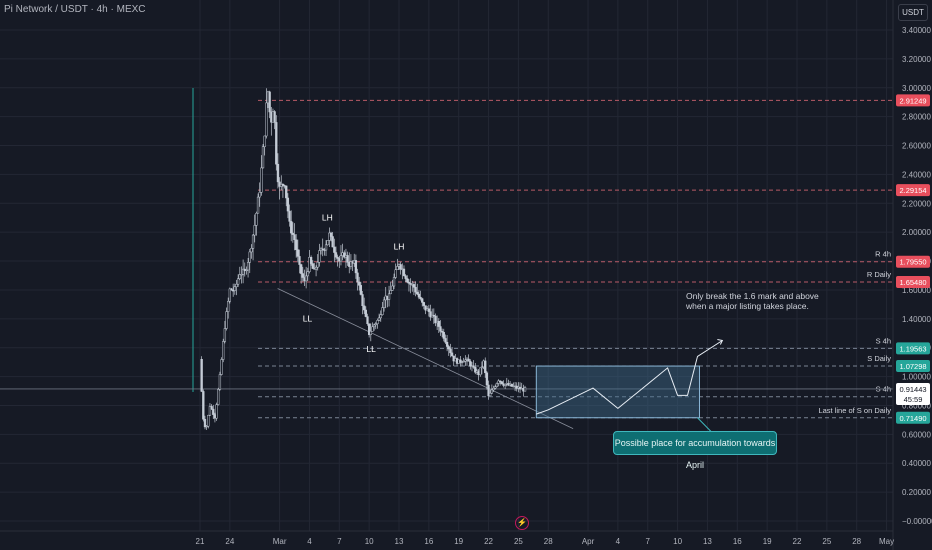 Image resolution: width=932 pixels, height=550 pixels. Describe the element at coordinates (618, 541) in the screenshot. I see `x-tick-label: 4` at that location.